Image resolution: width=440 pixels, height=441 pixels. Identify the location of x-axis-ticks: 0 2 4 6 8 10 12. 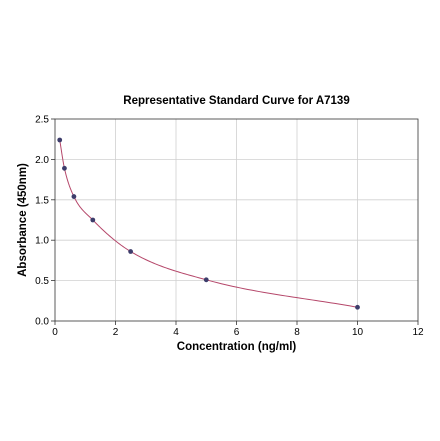
(238, 329).